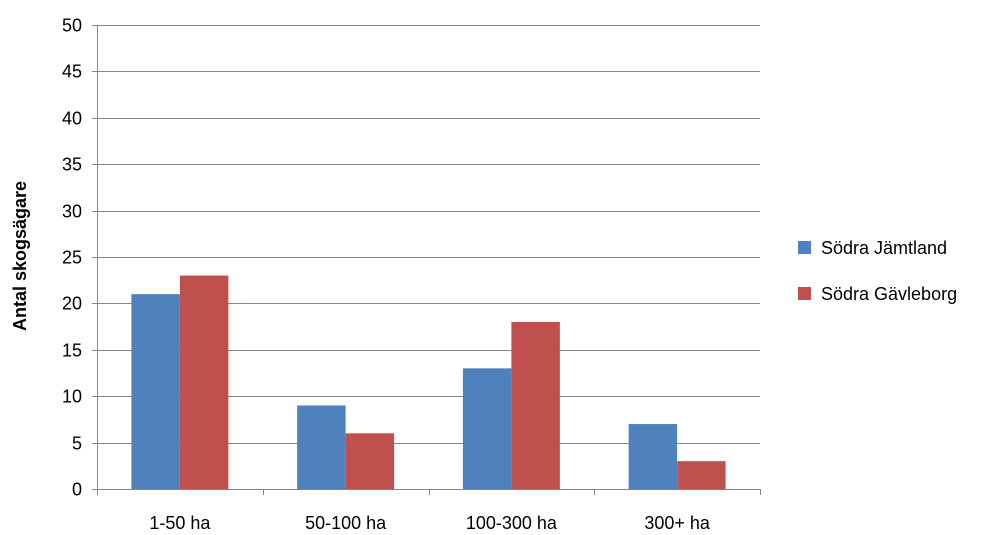 Image resolution: width=1006 pixels, height=535 pixels. What do you see at coordinates (72, 258) in the screenshot?
I see `y-tick-label: 25` at bounding box center [72, 258].